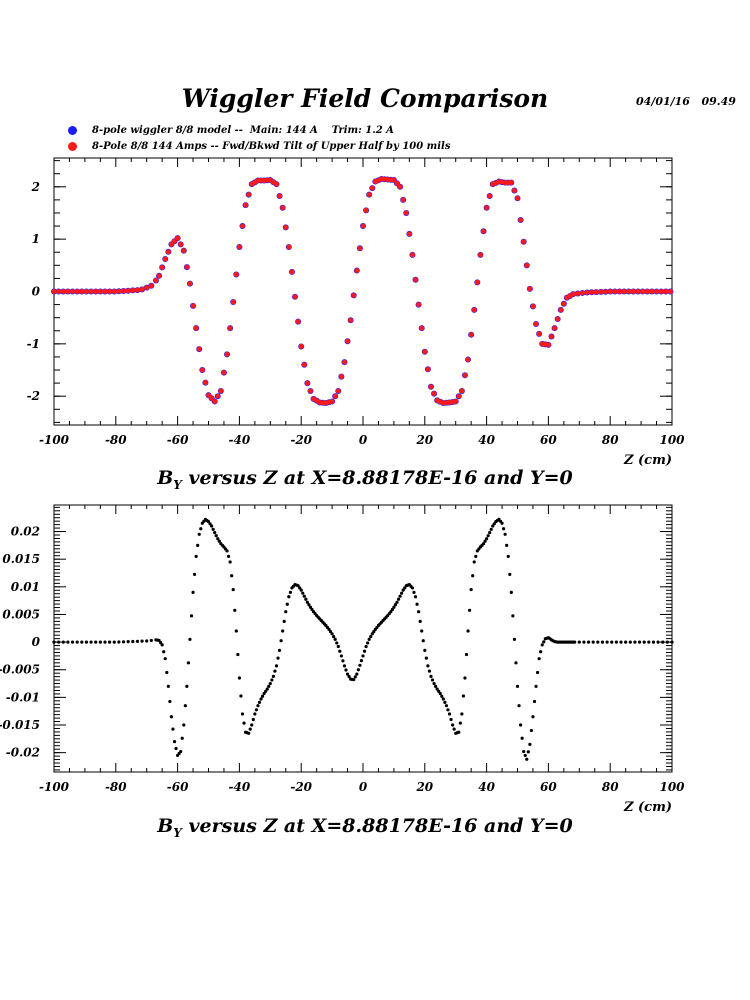 The width and height of the screenshot is (750, 1000). What do you see at coordinates (72, 130) in the screenshot?
I see `legend-marker-blue` at bounding box center [72, 130].